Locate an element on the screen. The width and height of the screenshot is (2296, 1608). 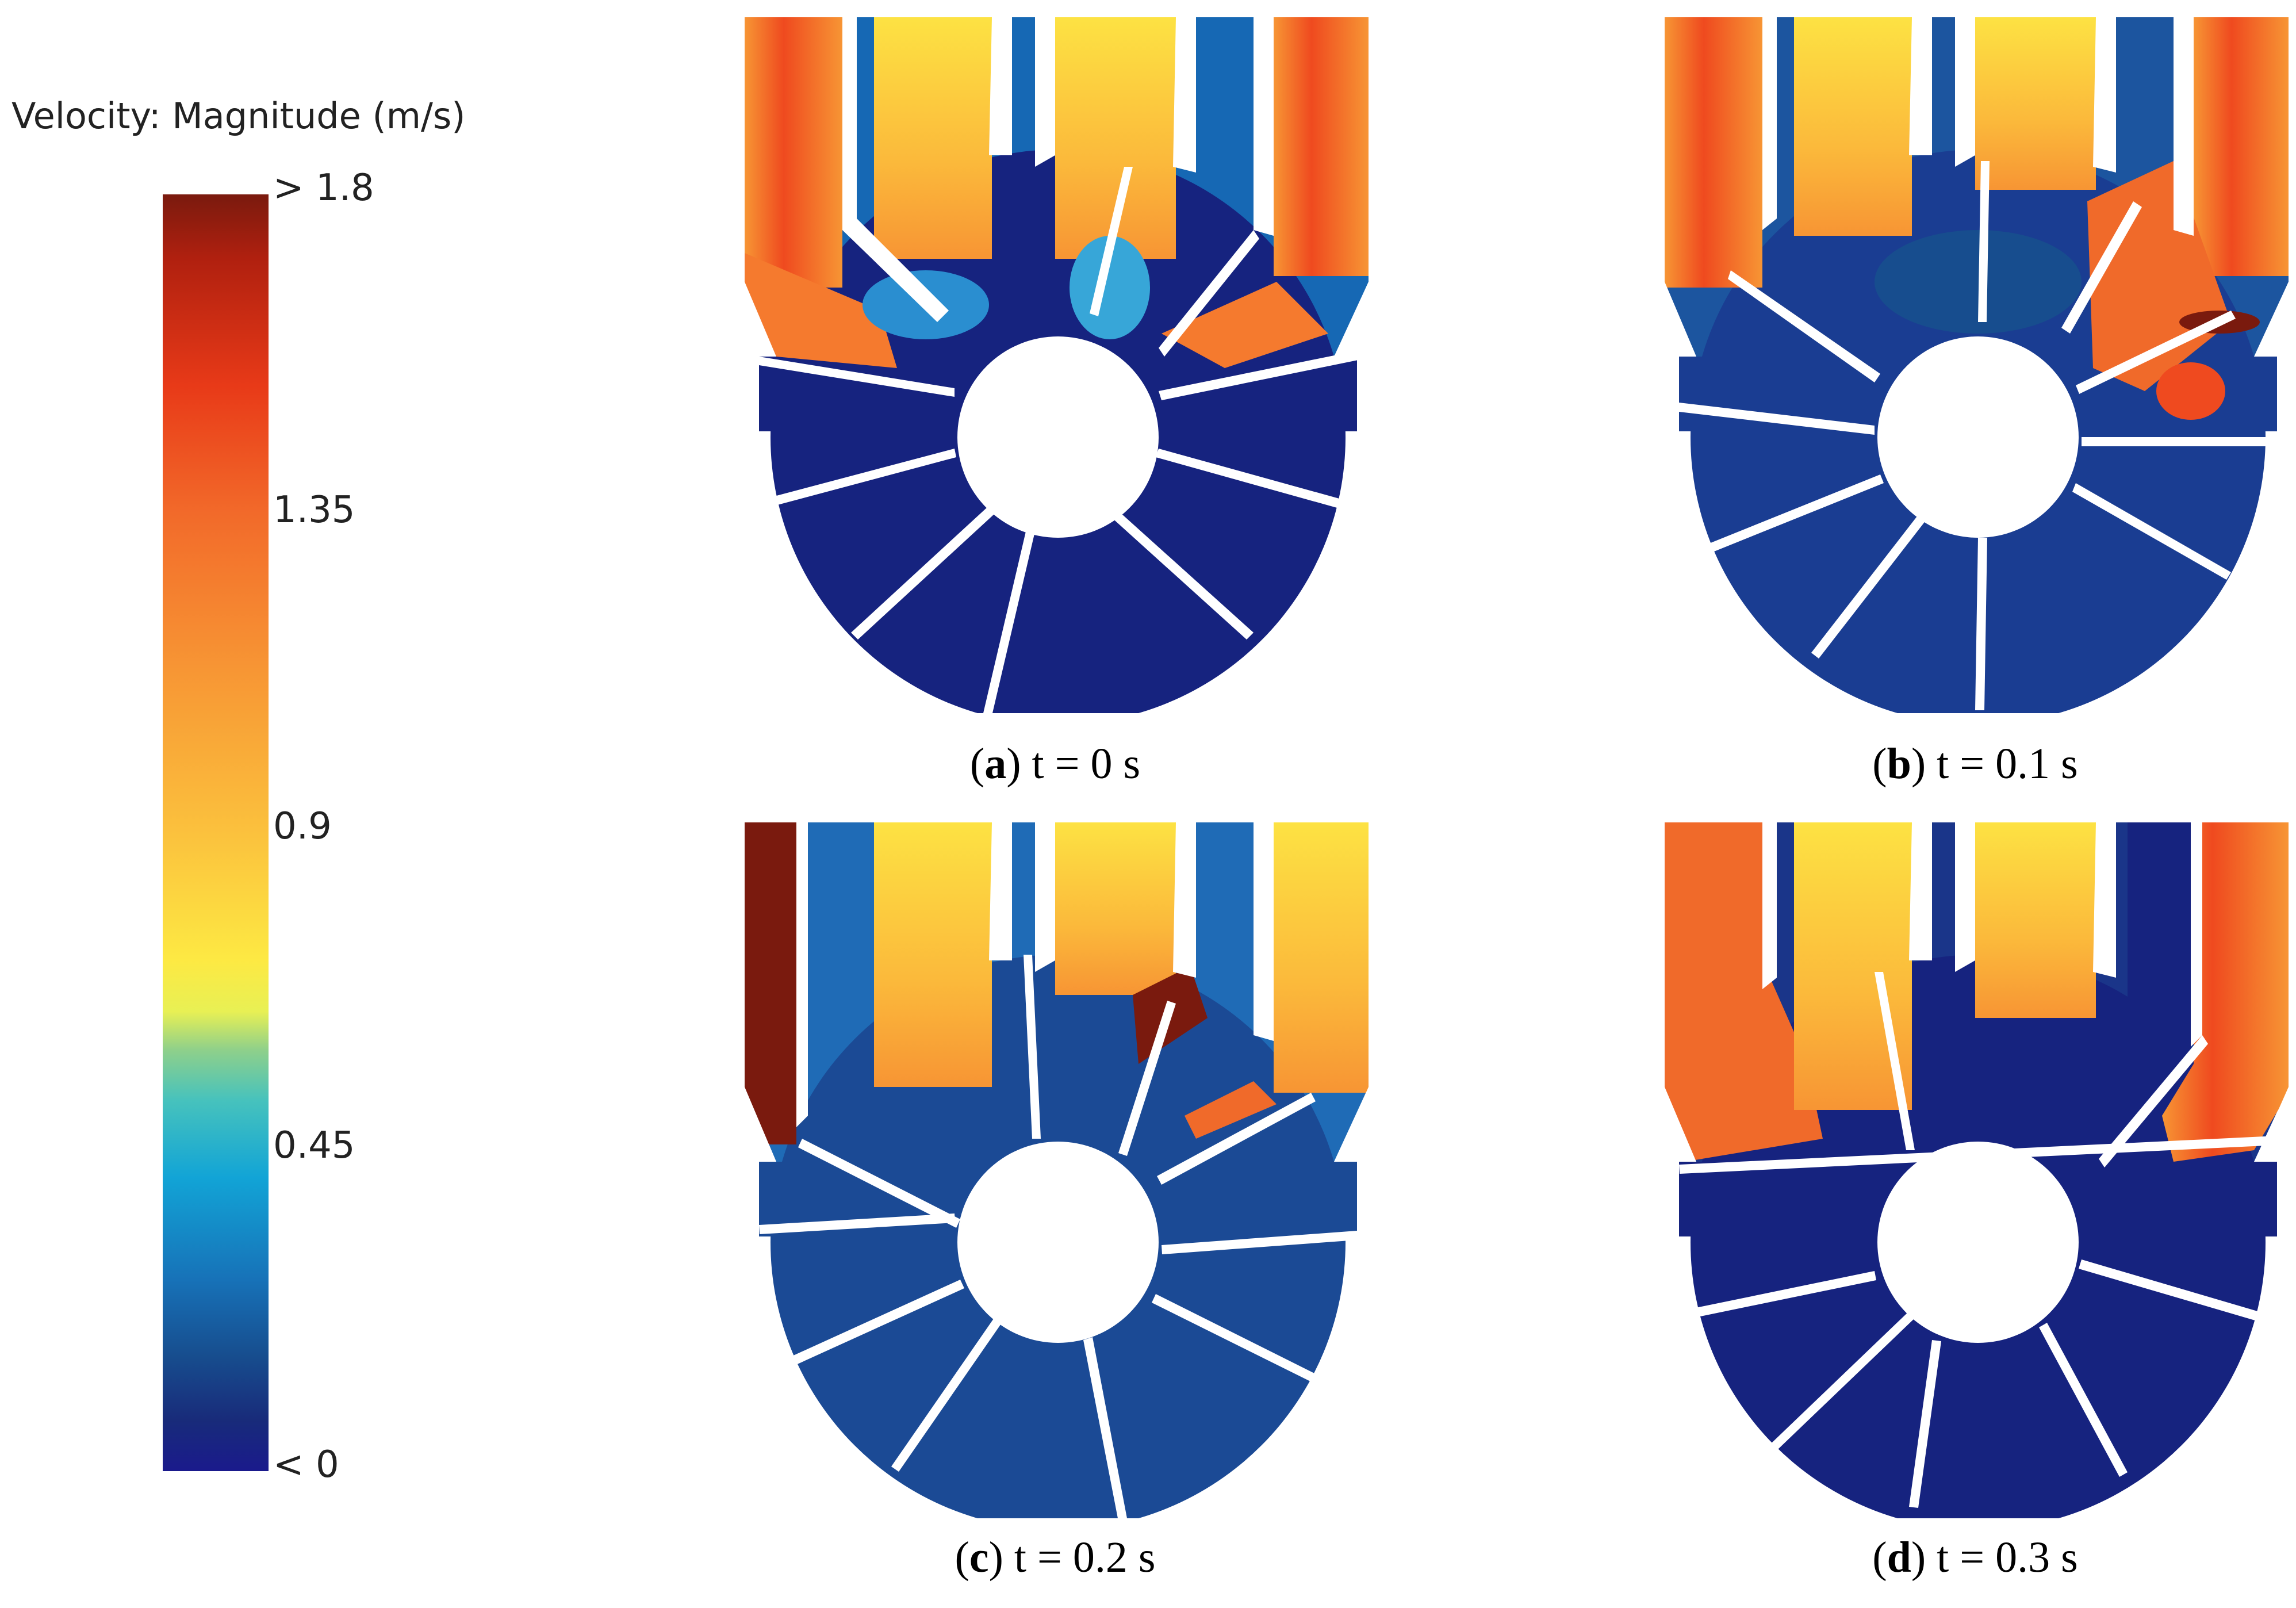
colorbar-tick-max: > 1.8 is located at coordinates (323, 188).